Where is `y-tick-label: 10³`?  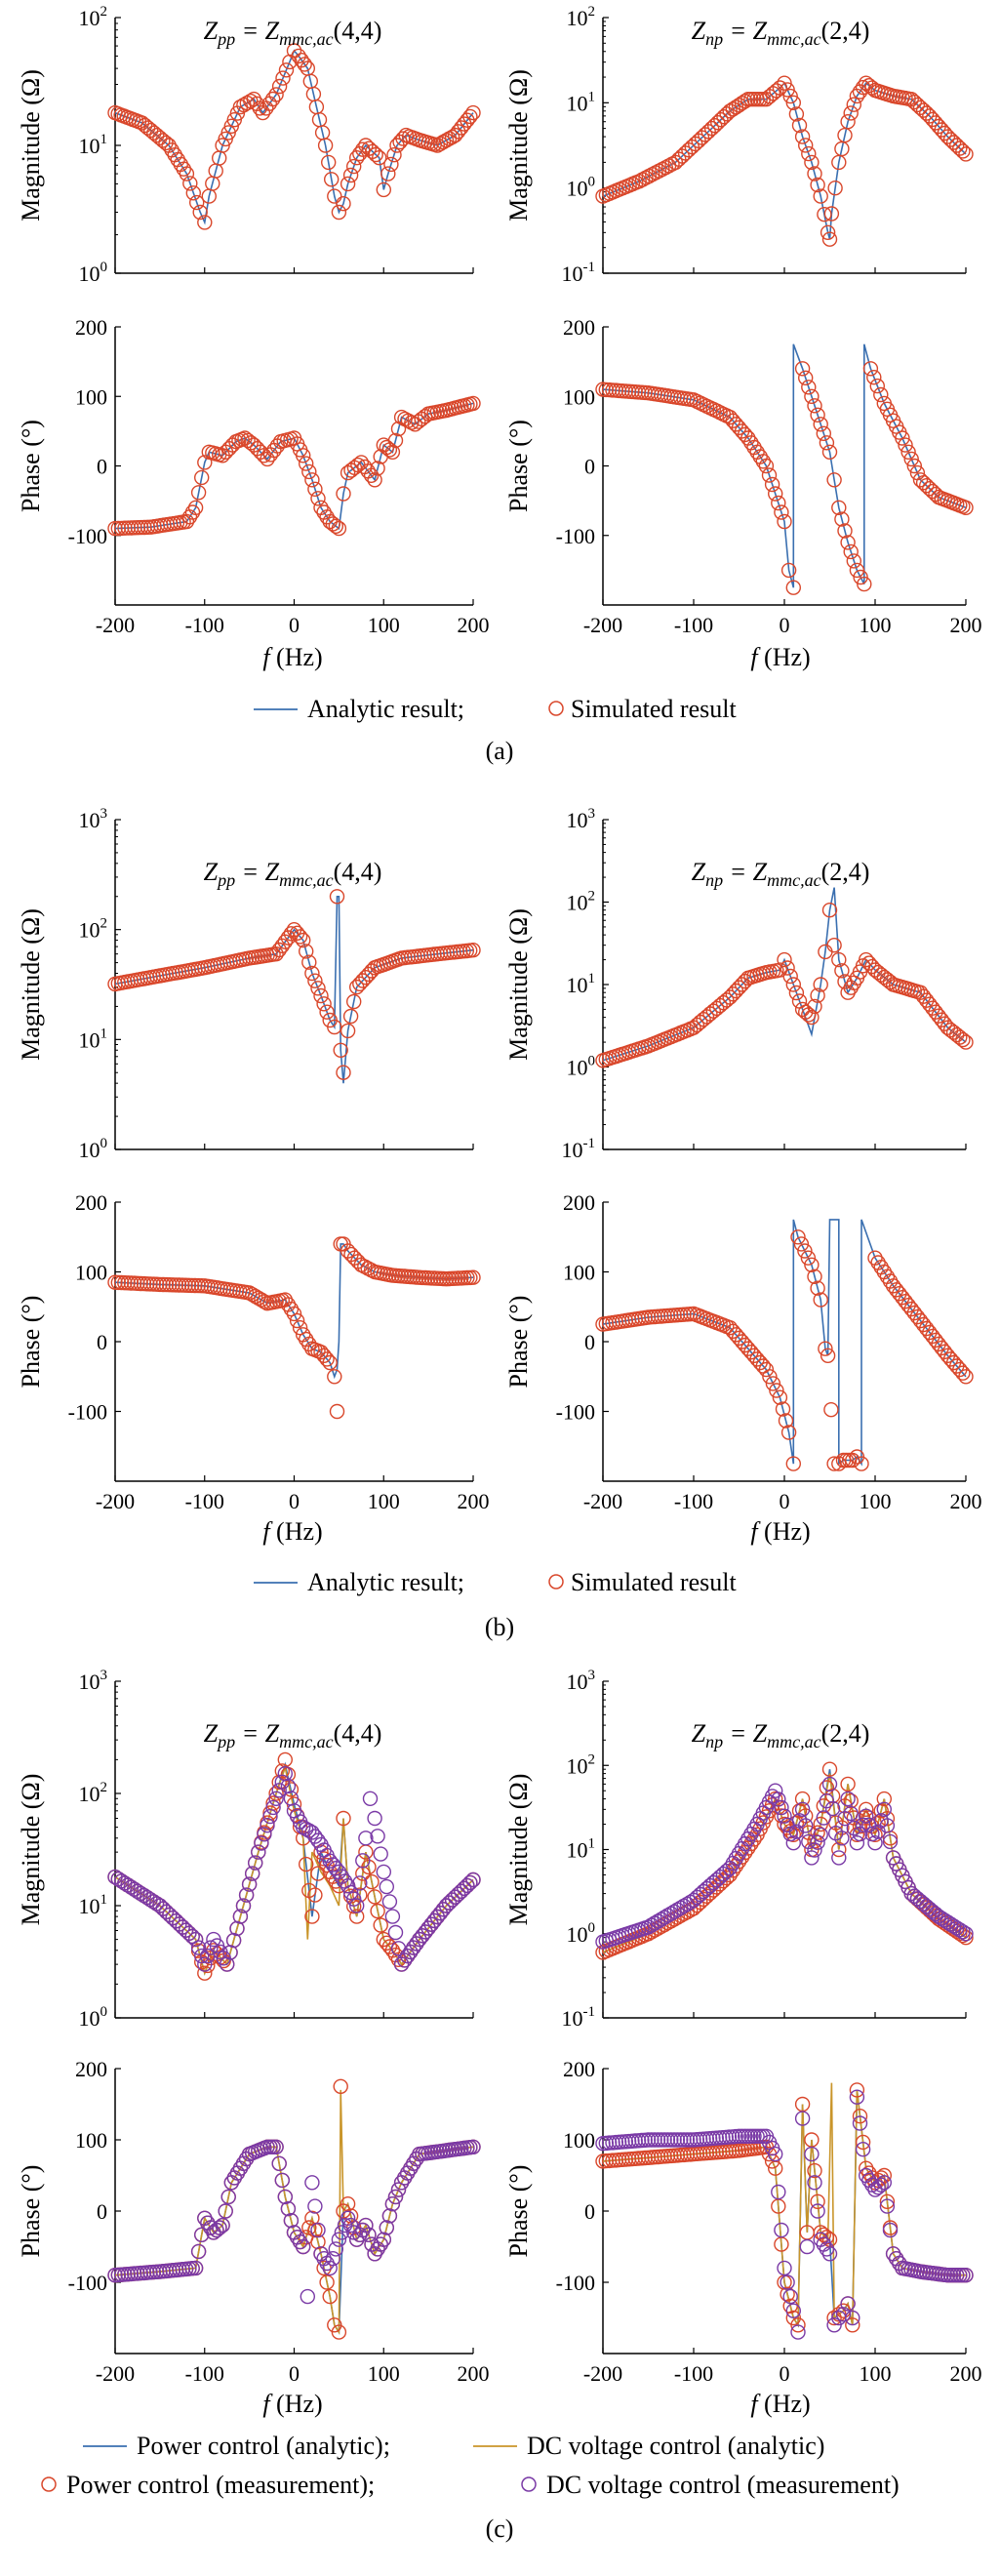
y-tick-label: 10³ is located at coordinates (93, 1681).